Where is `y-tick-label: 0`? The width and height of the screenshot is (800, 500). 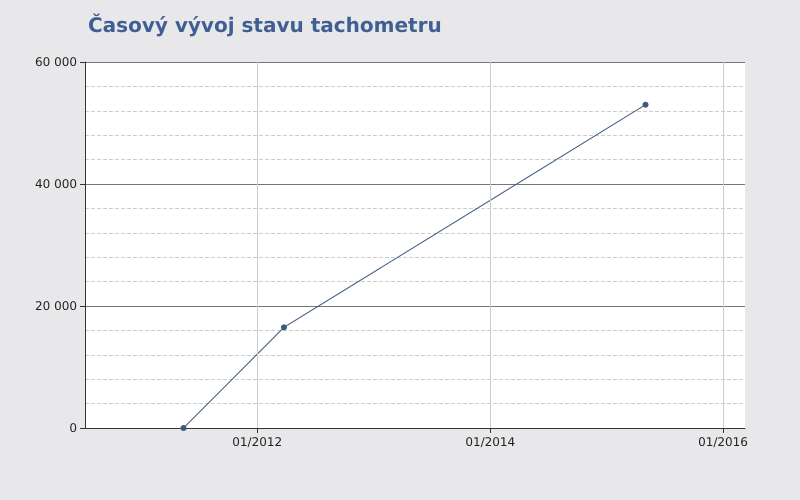
y-tick-label: 0 is located at coordinates (73, 428).